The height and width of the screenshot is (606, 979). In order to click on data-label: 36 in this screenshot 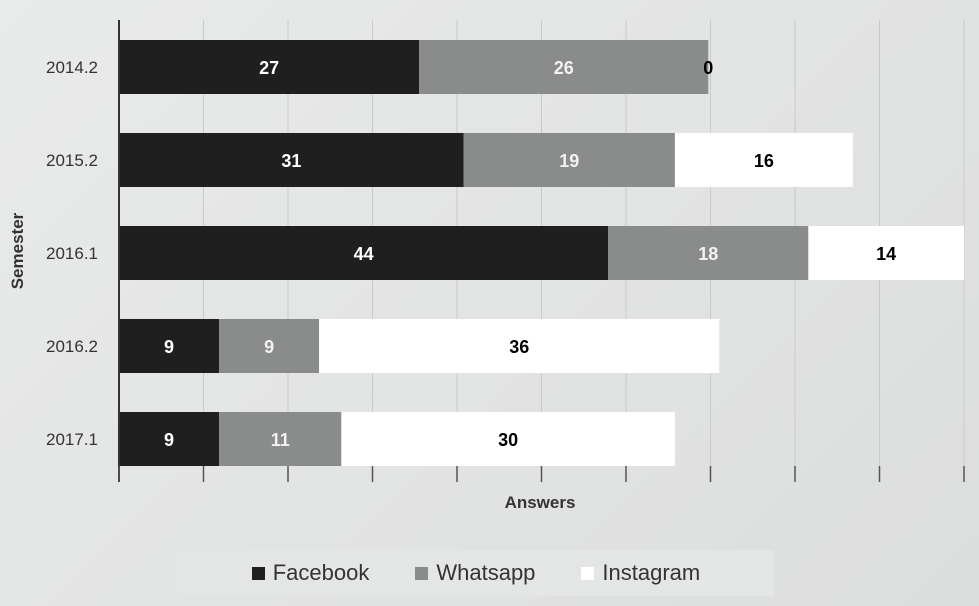, I will do `click(519, 347)`.